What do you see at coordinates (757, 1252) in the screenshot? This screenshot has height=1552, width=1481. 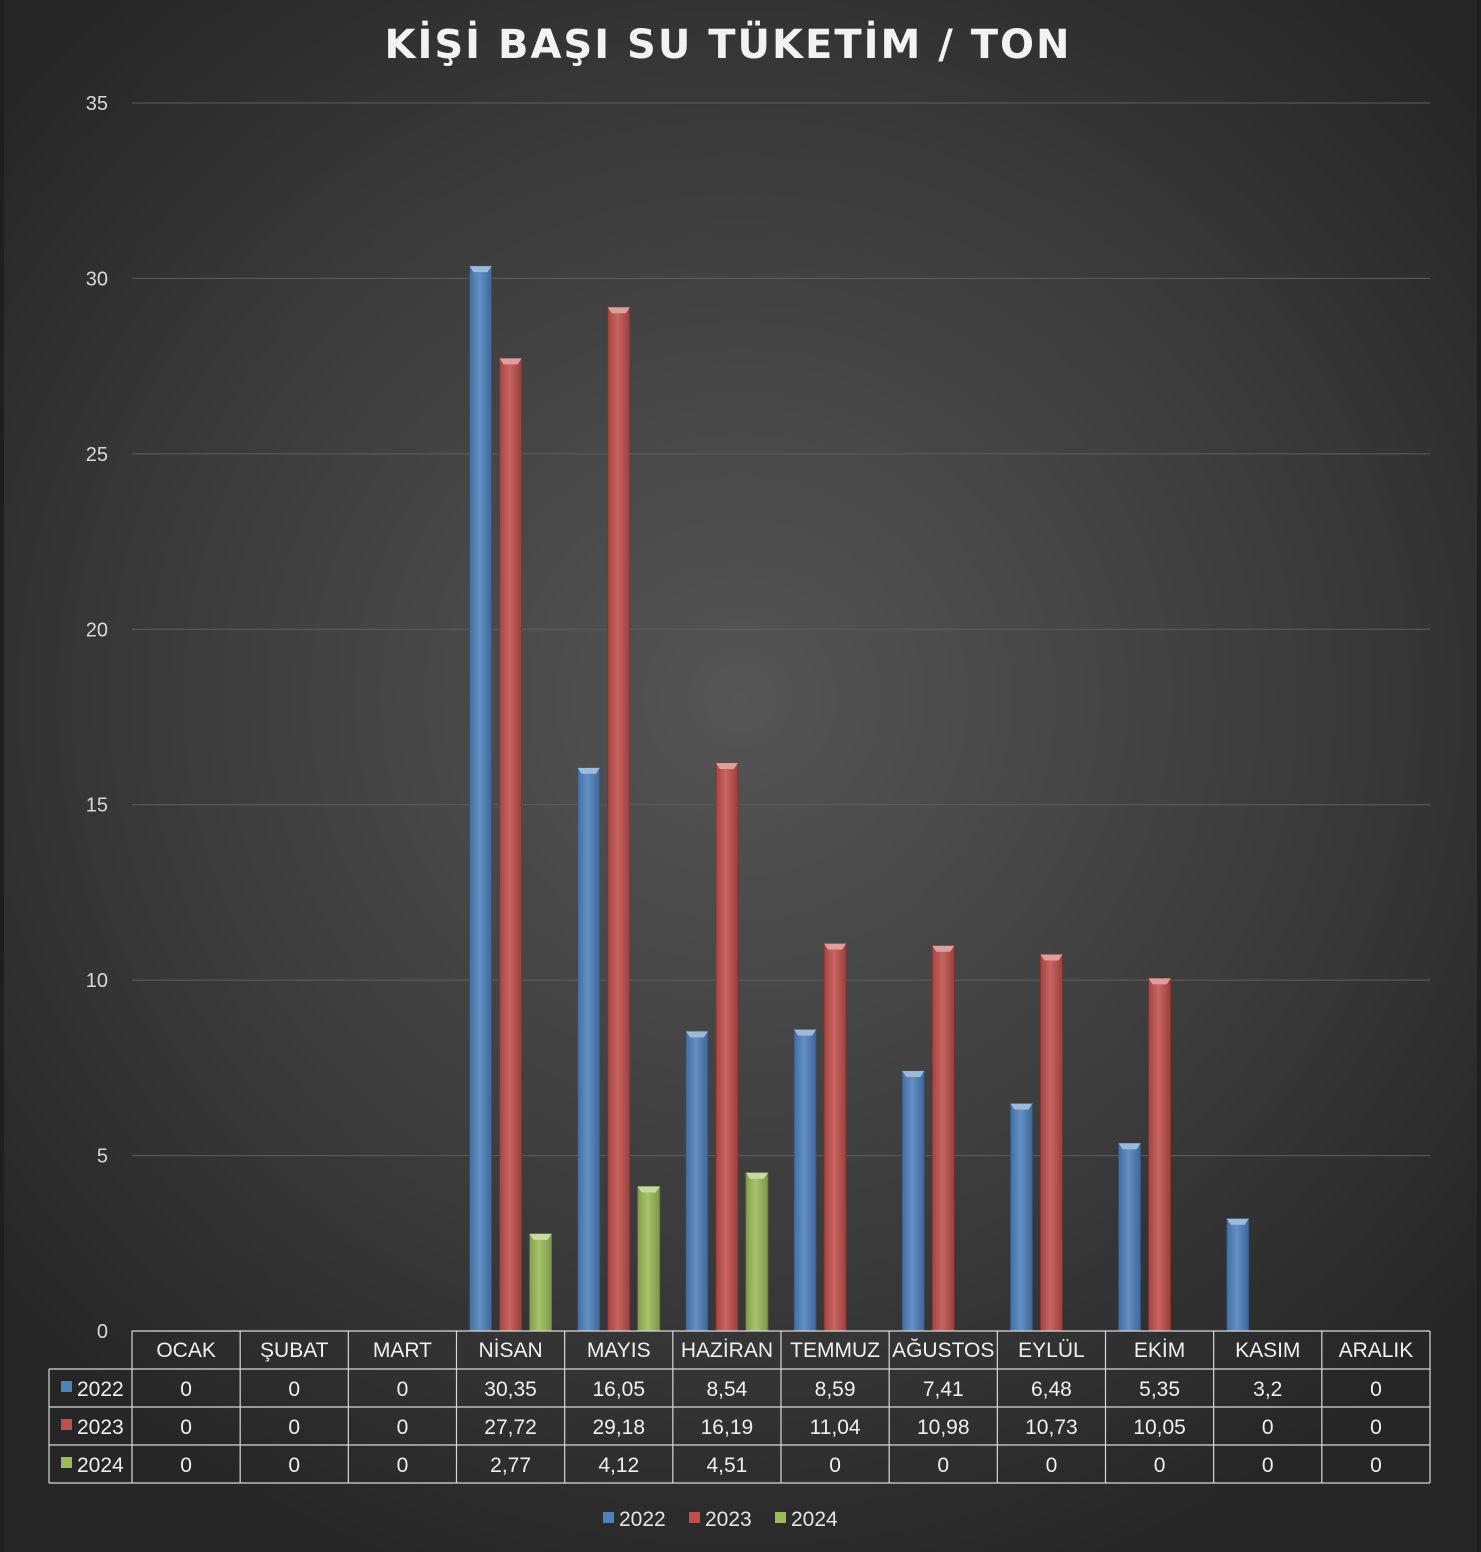 I see `bar-2024-hazi̇ran` at bounding box center [757, 1252].